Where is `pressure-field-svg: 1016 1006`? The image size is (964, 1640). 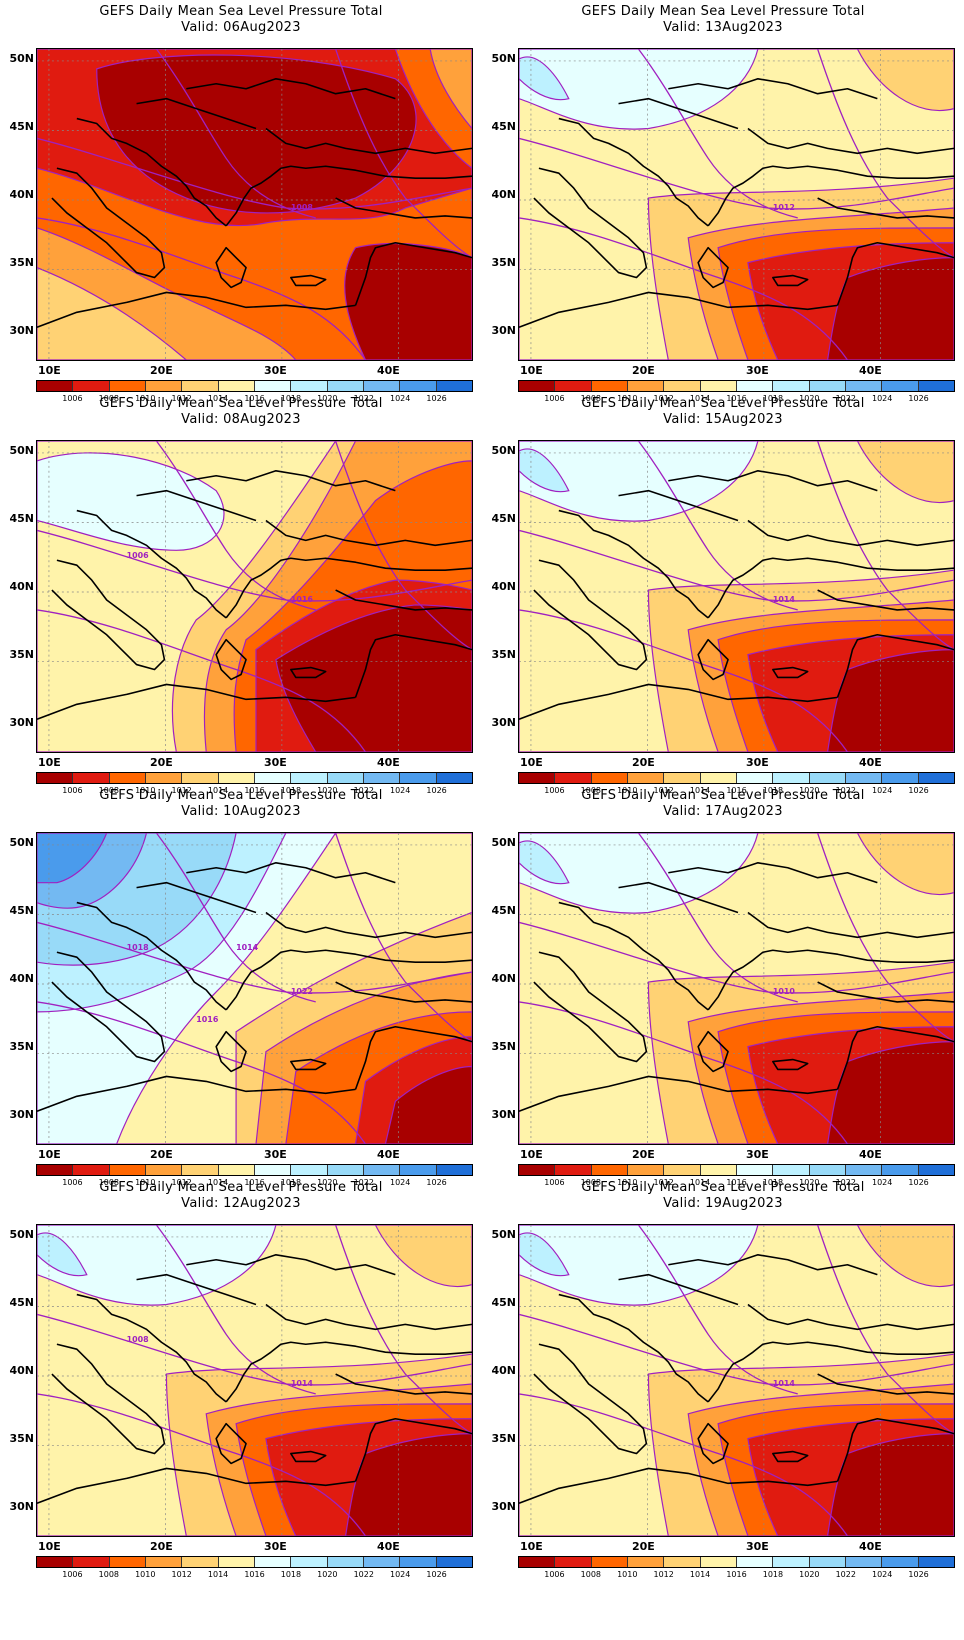 pressure-field-svg: 1016 1006 is located at coordinates (254, 596).